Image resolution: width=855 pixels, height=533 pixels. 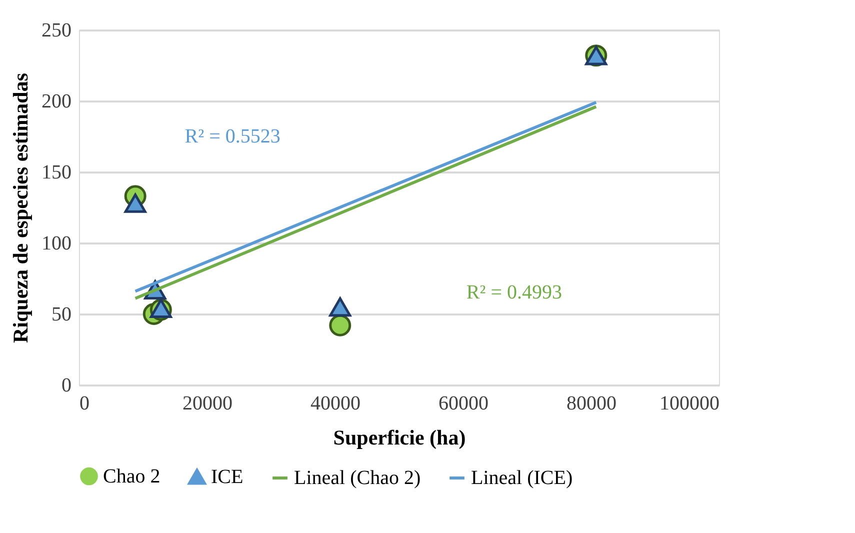 What do you see at coordinates (207, 403) in the screenshot?
I see `x-tick-label: 20000` at bounding box center [207, 403].